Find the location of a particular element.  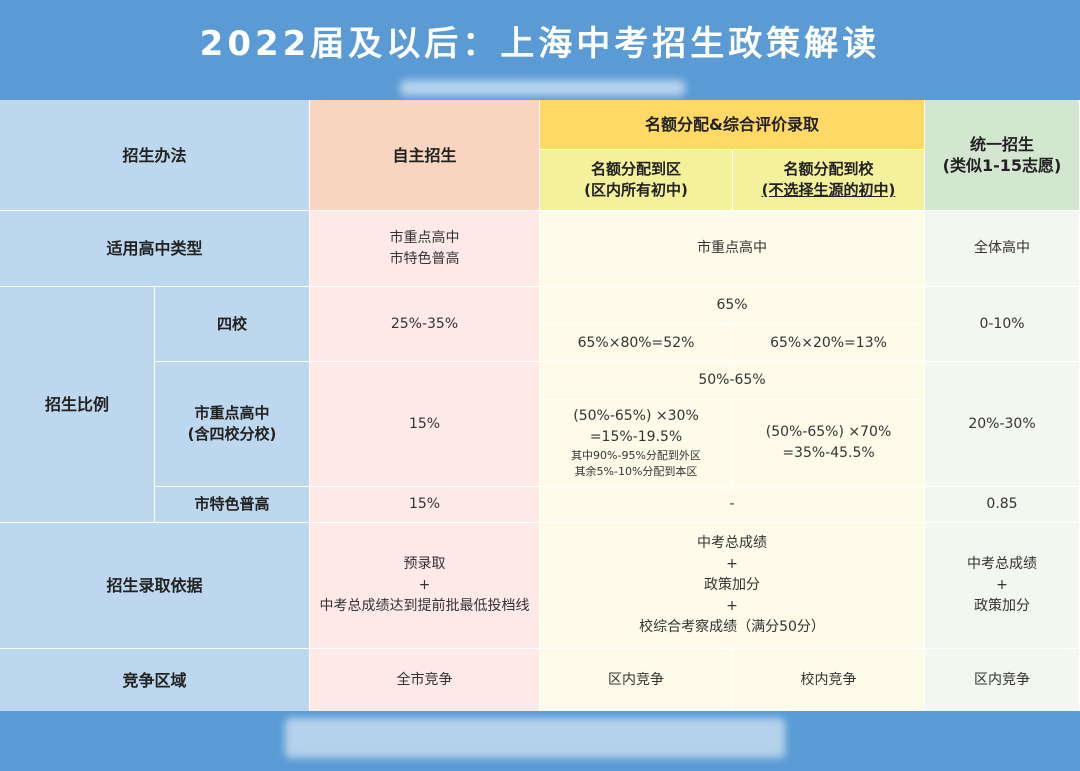

basis-unified: 中考总成绩 + 政策加分 is located at coordinates (1002, 586).